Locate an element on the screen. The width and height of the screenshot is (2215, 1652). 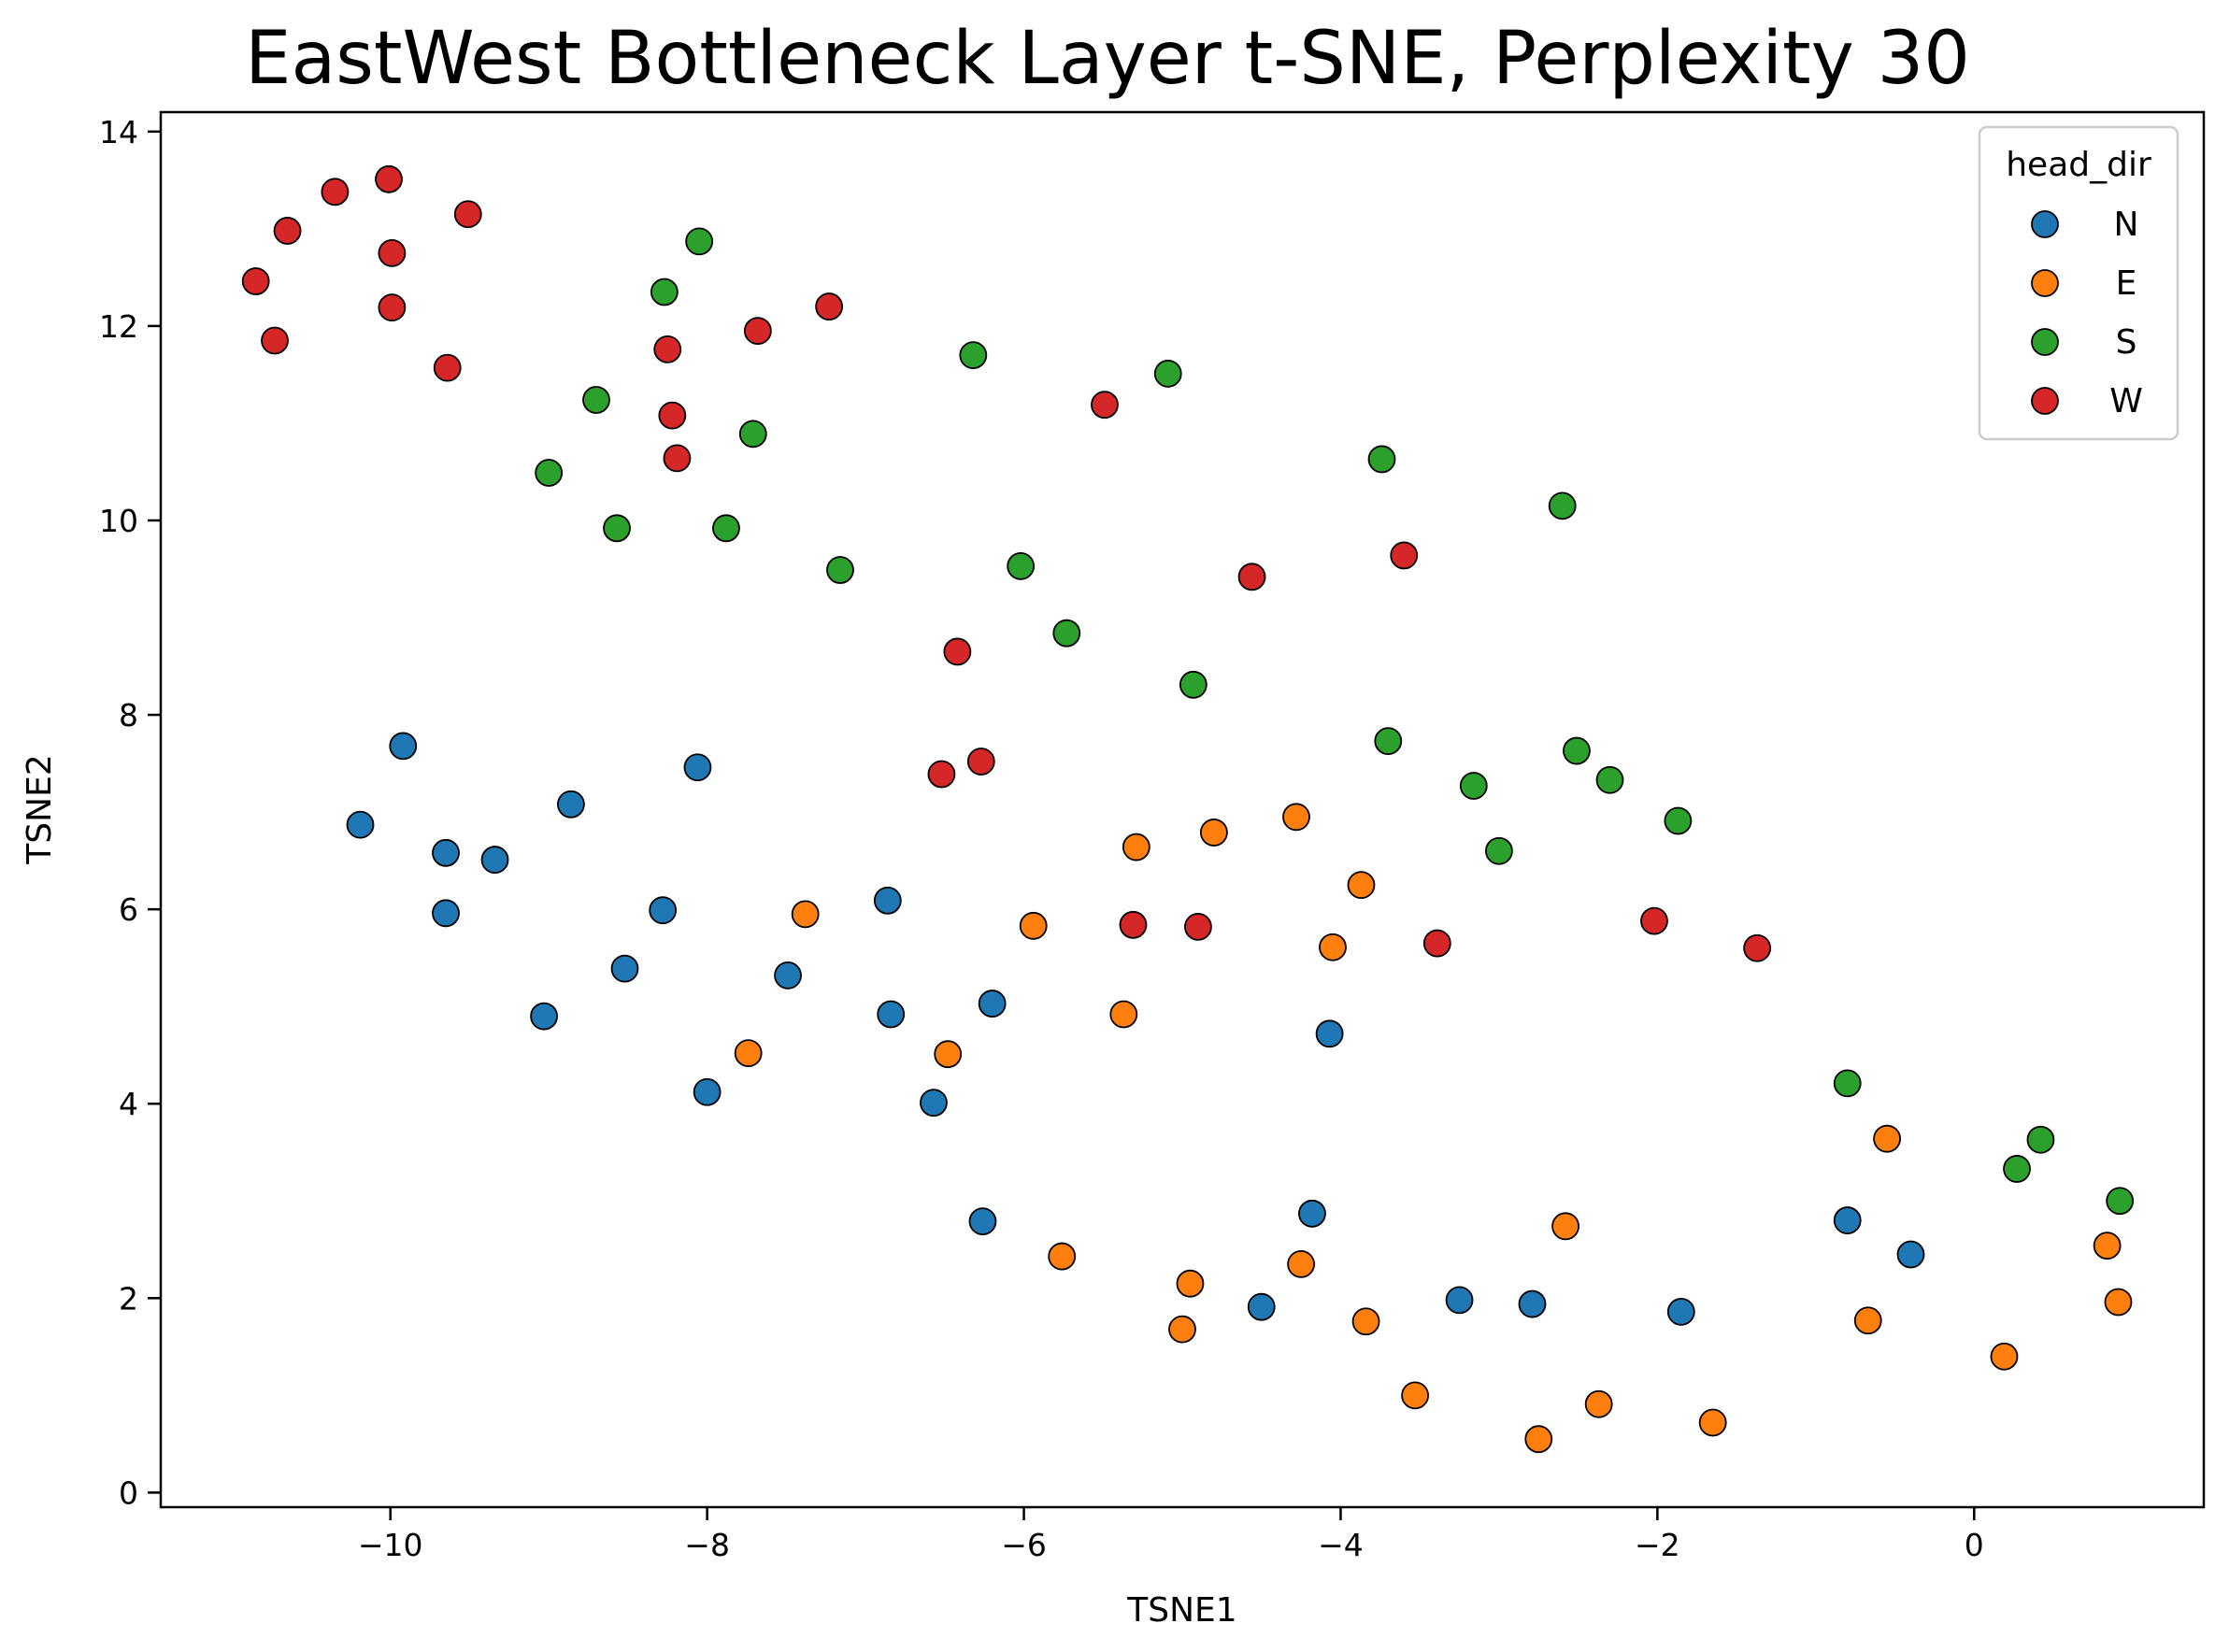
legend-marker-W is located at coordinates (2045, 401).